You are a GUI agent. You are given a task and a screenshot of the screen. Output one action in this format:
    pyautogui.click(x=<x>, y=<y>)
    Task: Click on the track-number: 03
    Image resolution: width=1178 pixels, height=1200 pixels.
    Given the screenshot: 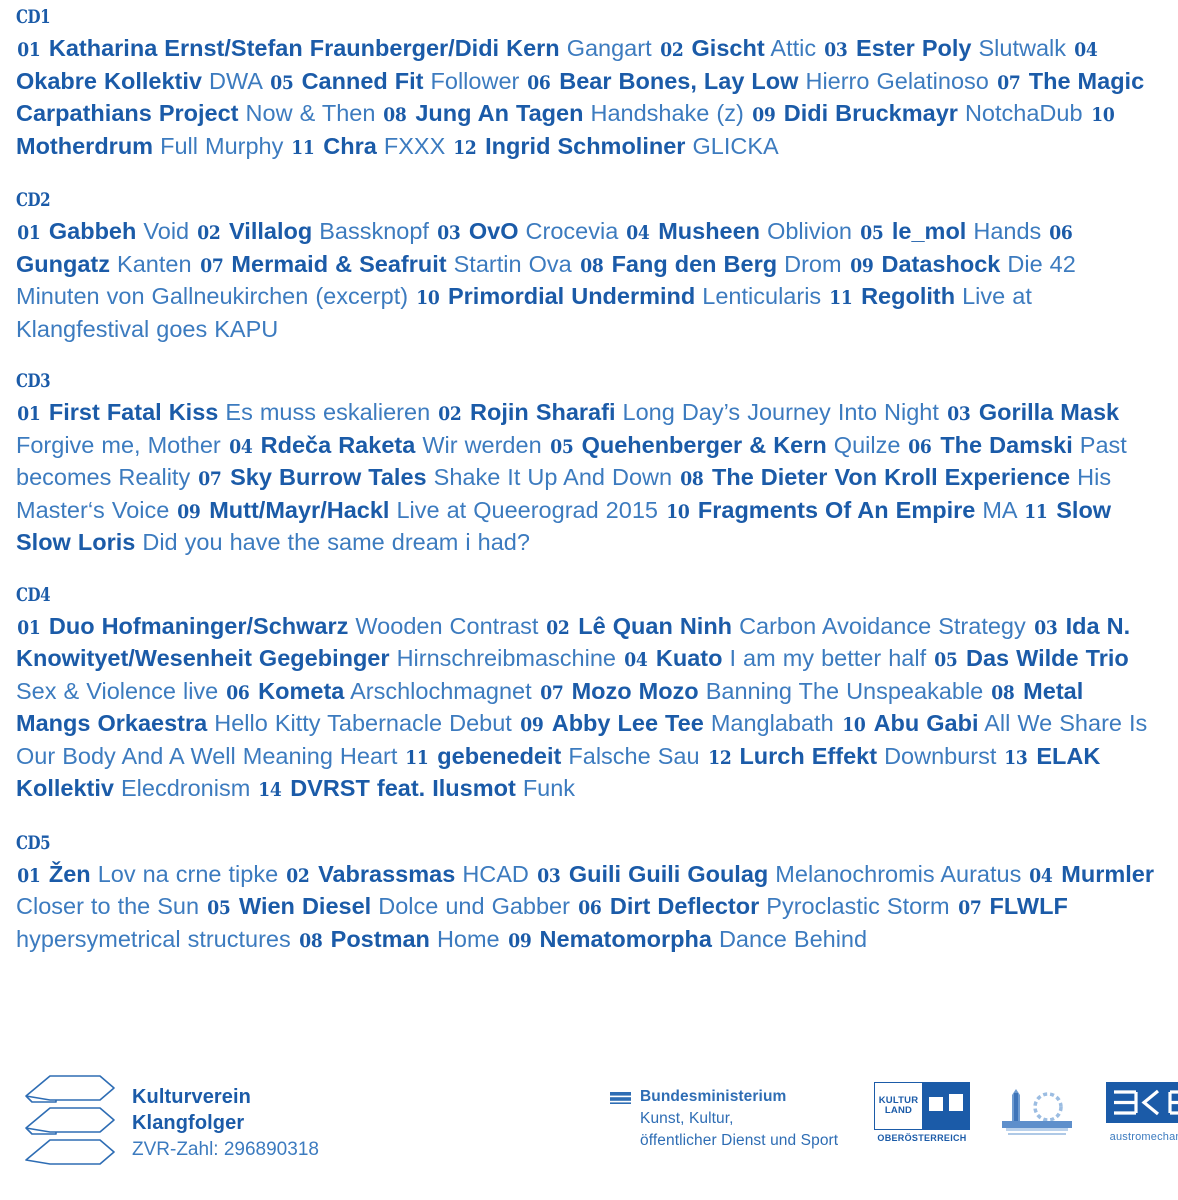 What is the action you would take?
    pyautogui.click(x=1046, y=627)
    